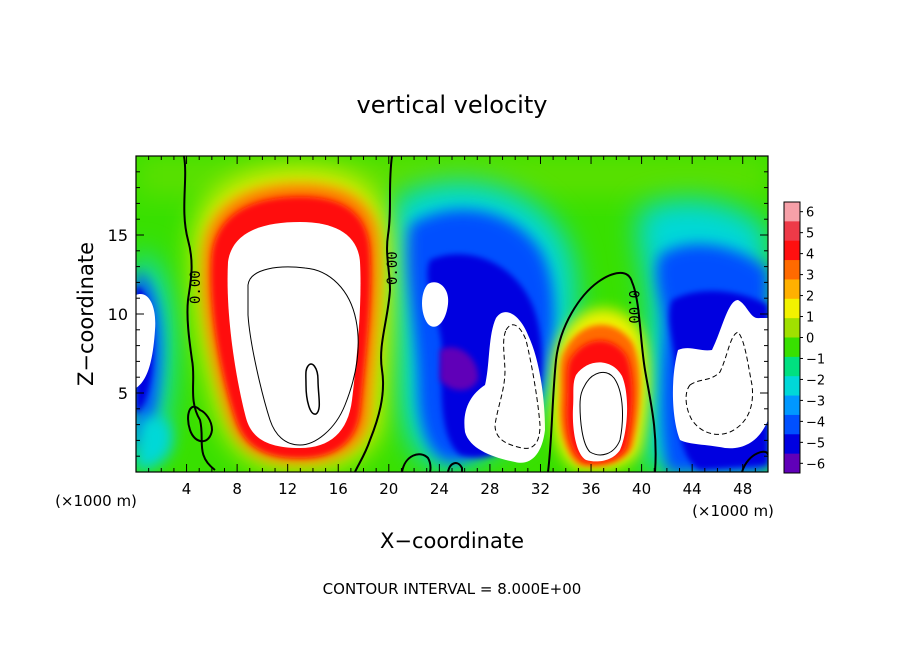 This screenshot has width=904, height=654. I want to click on x-tick-label: 4, so click(187, 489).